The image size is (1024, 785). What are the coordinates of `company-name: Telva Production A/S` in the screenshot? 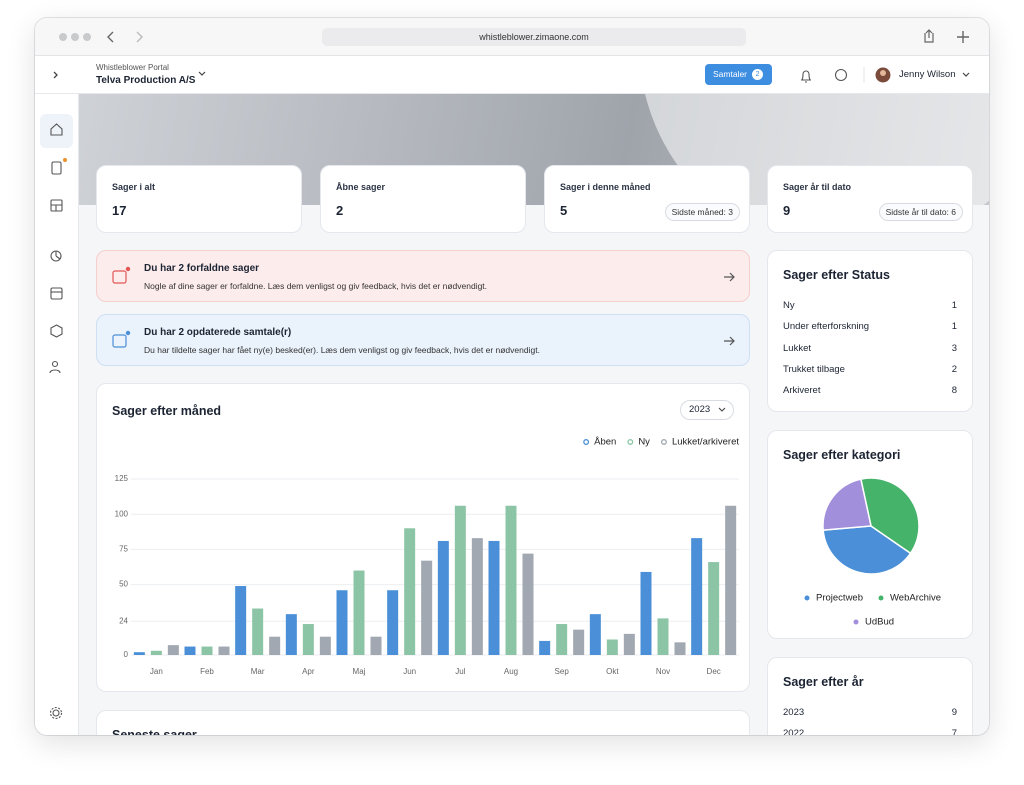 It's located at (146, 80).